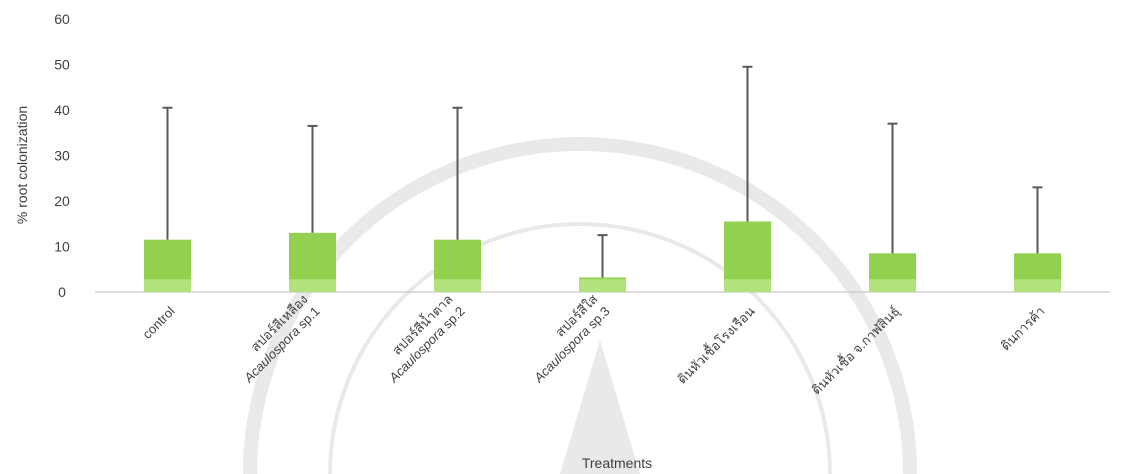 This screenshot has height=474, width=1131. I want to click on y-tick-label: 60, so click(62, 19).